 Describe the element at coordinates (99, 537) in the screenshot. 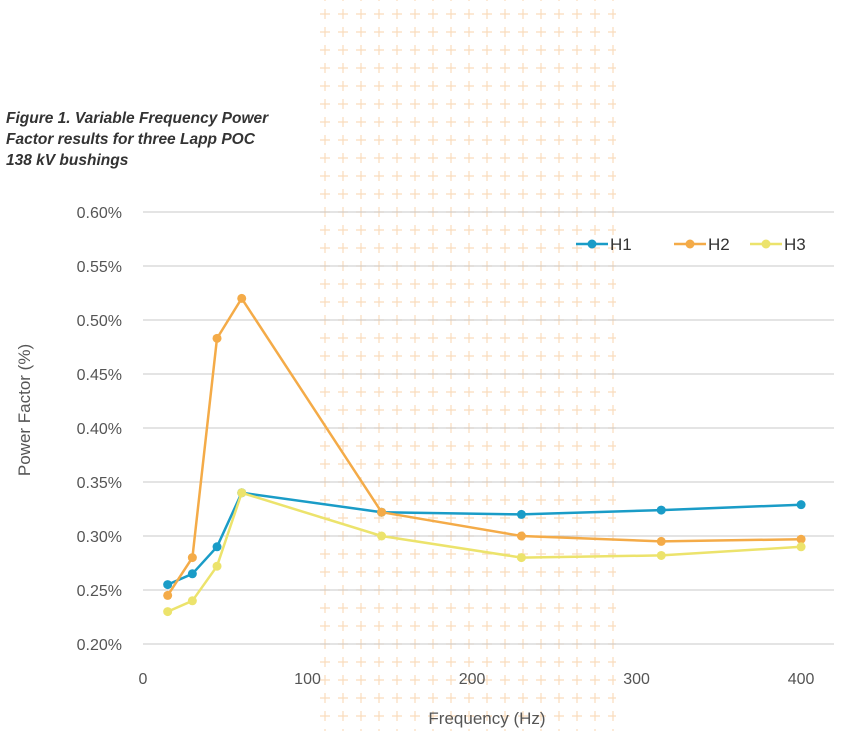

I see `y-tick-label: 0.30%` at that location.